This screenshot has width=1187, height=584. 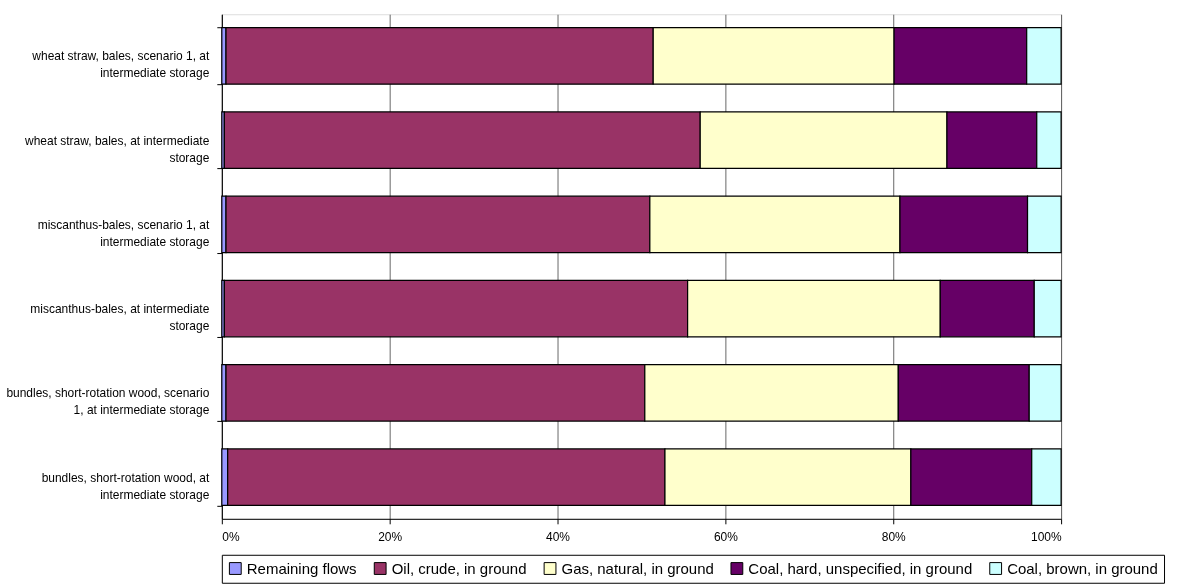 What do you see at coordinates (120, 65) in the screenshot?
I see `y-tick-label: wheat straw, bales, scenario 1, at intermediate storage` at bounding box center [120, 65].